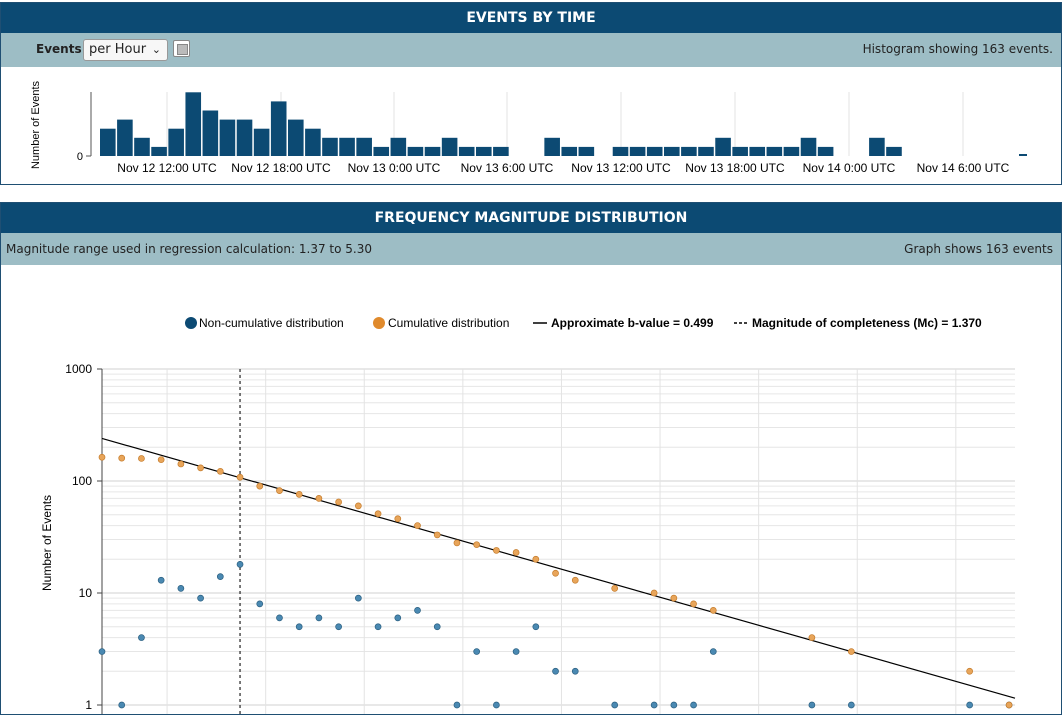 The height and width of the screenshot is (718, 1064). I want to click on events-by-time-header: EVENTS BY TIME, so click(531, 18).